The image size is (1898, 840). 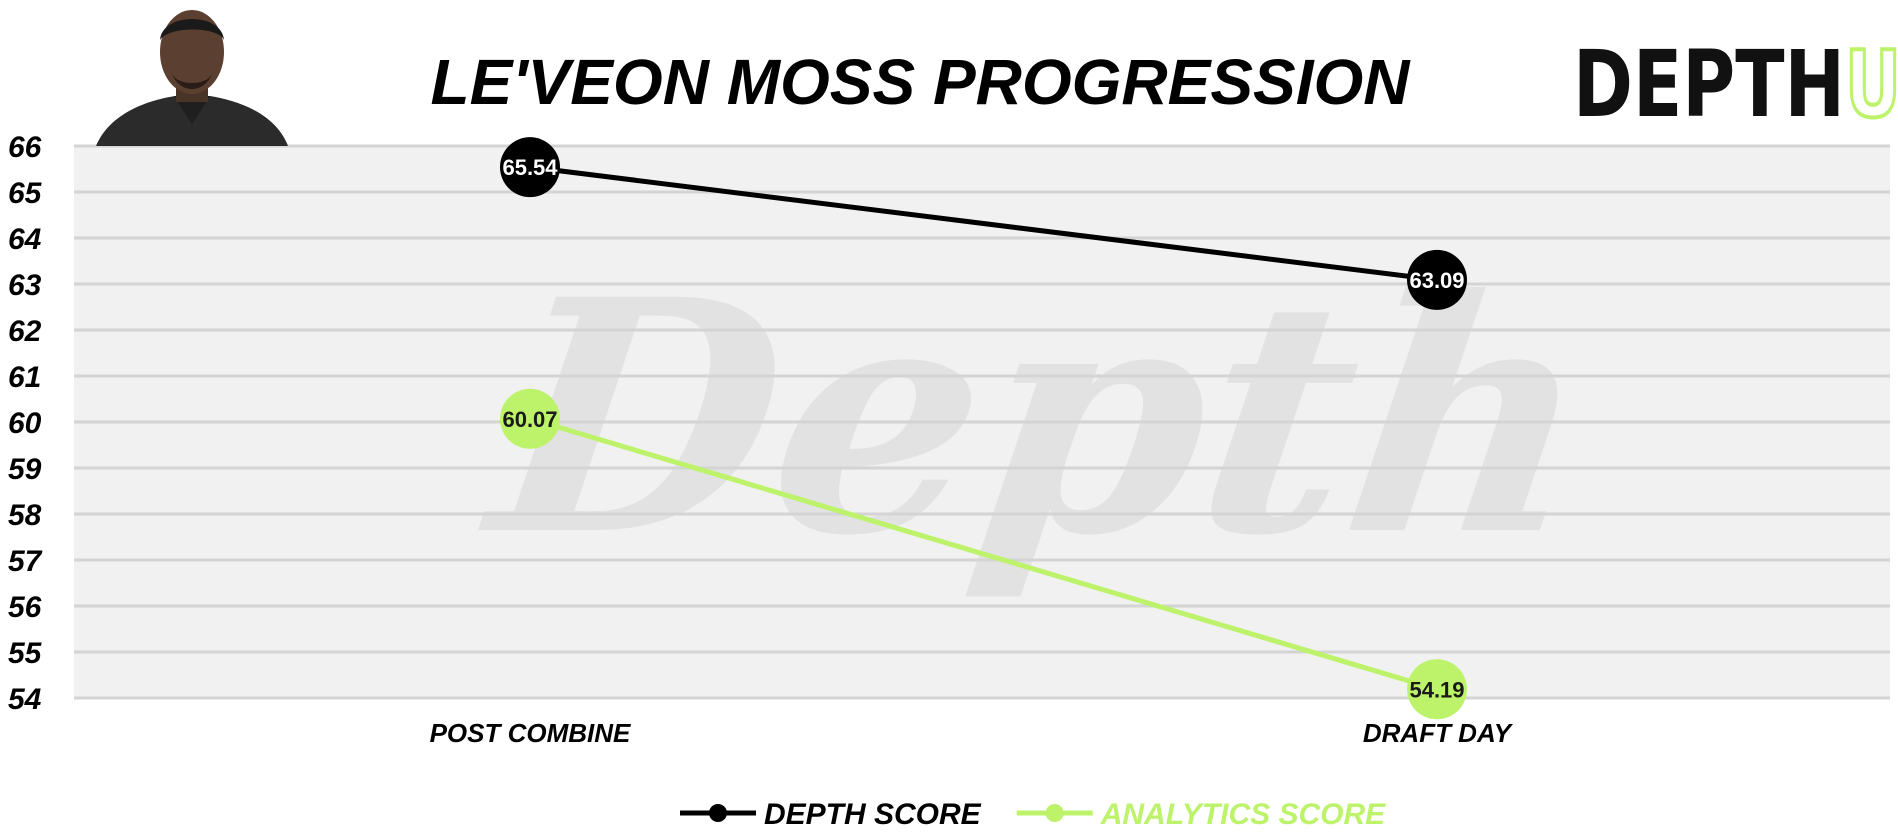 I want to click on y-tick-label: 54, so click(x=25, y=699).